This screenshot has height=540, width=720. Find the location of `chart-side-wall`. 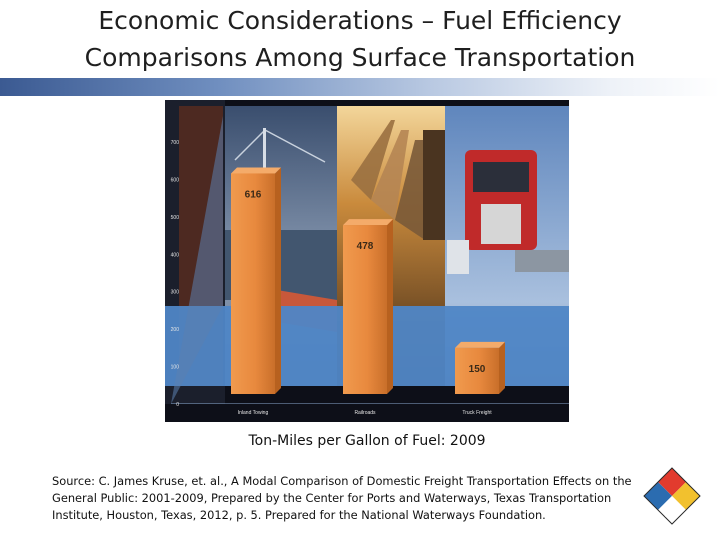

chart-side-wall is located at coordinates (197, 260).